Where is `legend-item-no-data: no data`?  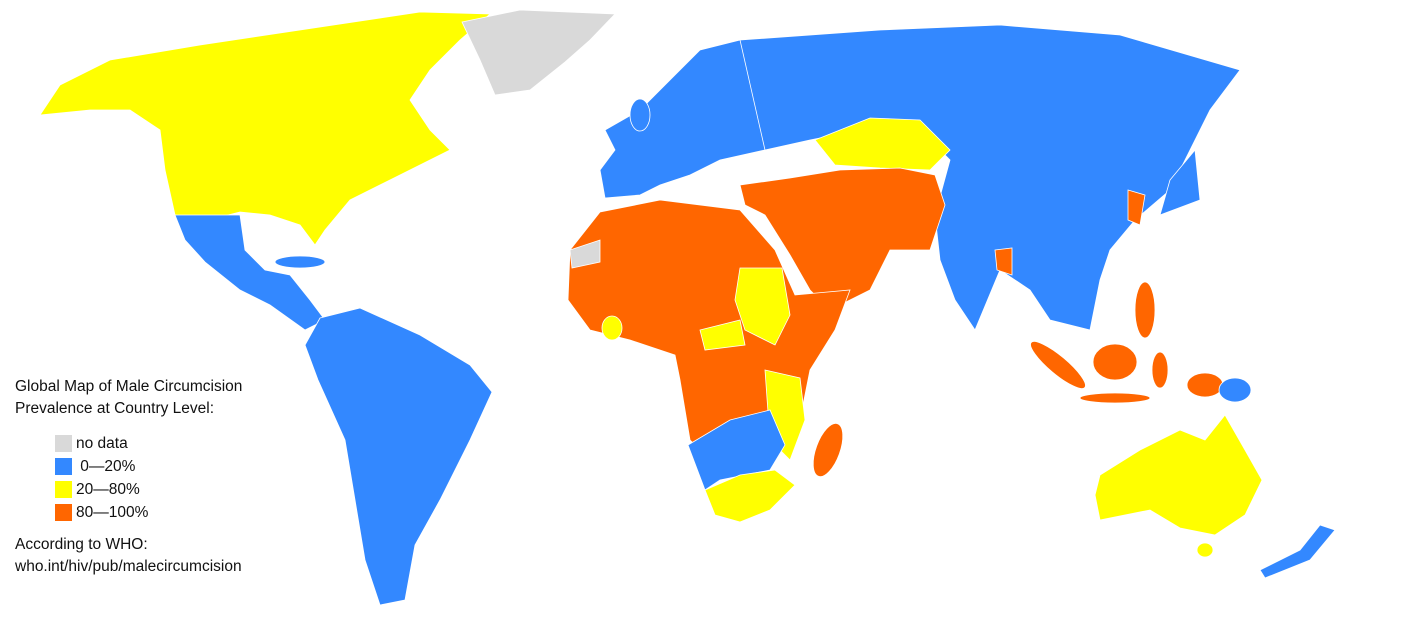 legend-item-no-data: no data is located at coordinates (148, 443).